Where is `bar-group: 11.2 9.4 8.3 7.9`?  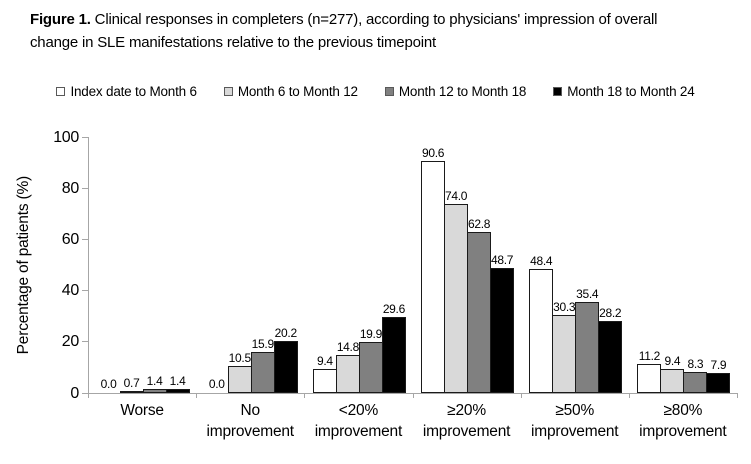 bar-group: 11.2 9.4 8.3 7.9 is located at coordinates (684, 265).